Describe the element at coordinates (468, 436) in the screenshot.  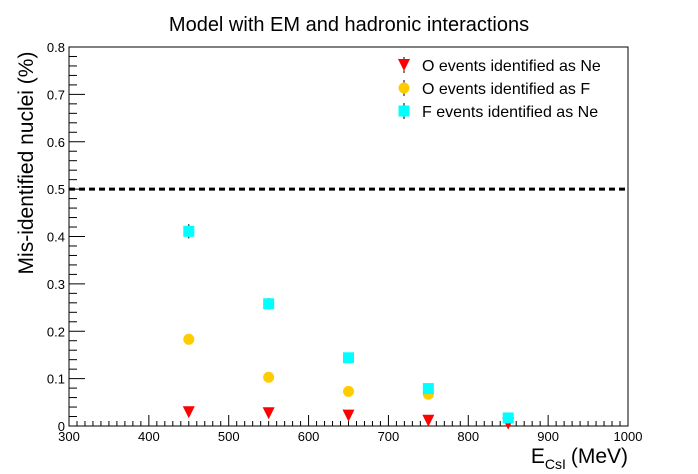
I see `x-tick-label: 800` at that location.